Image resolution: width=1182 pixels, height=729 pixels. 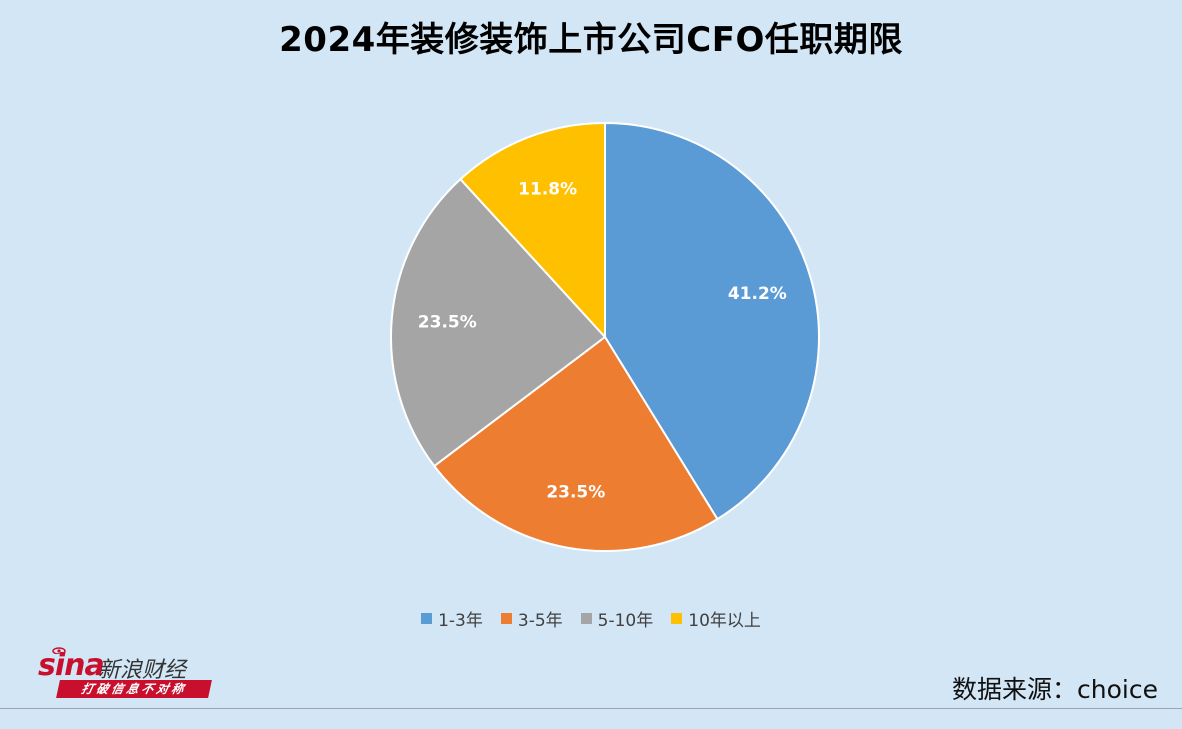 What do you see at coordinates (724, 621) in the screenshot?
I see `legend-label: 10年以上` at bounding box center [724, 621].